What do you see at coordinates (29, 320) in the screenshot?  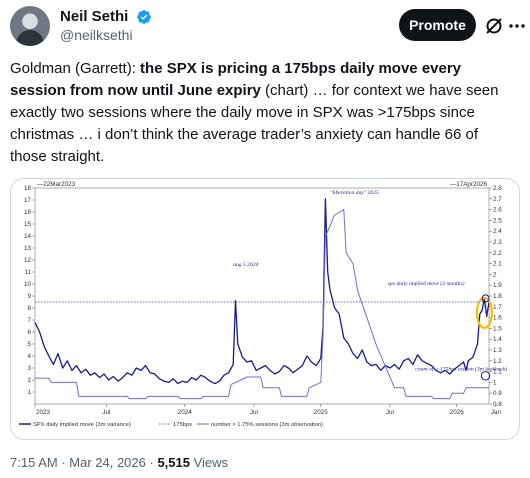 I see `y-left-tick-label: 7` at bounding box center [29, 320].